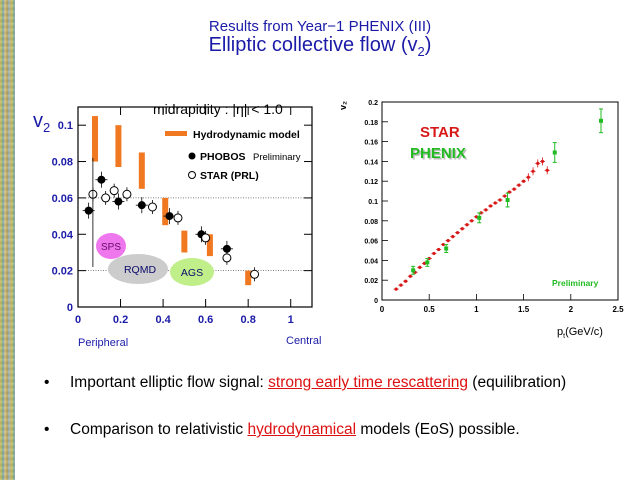 The width and height of the screenshot is (640, 480). What do you see at coordinates (246, 135) in the screenshot?
I see `hydro-legend-label: Hydrodynamic model` at bounding box center [246, 135].